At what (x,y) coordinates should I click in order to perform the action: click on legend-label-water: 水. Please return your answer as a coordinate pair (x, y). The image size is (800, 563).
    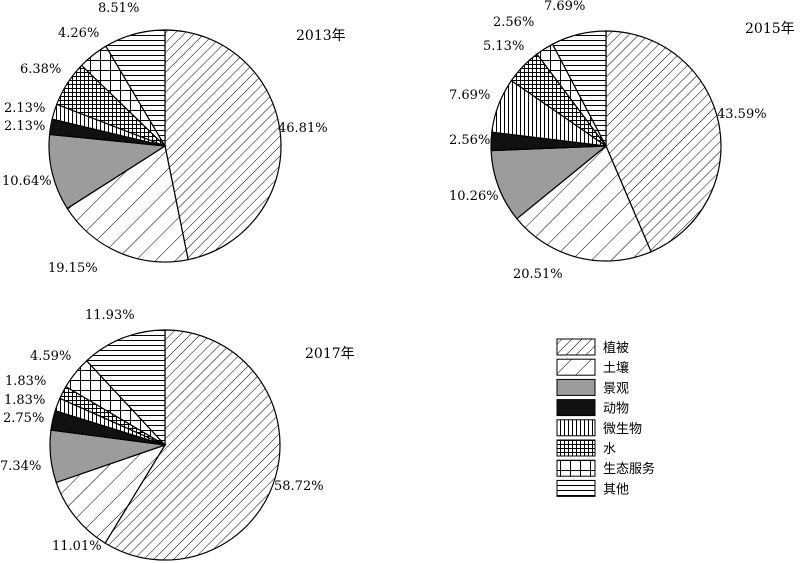
    Looking at the image, I should click on (609, 449).